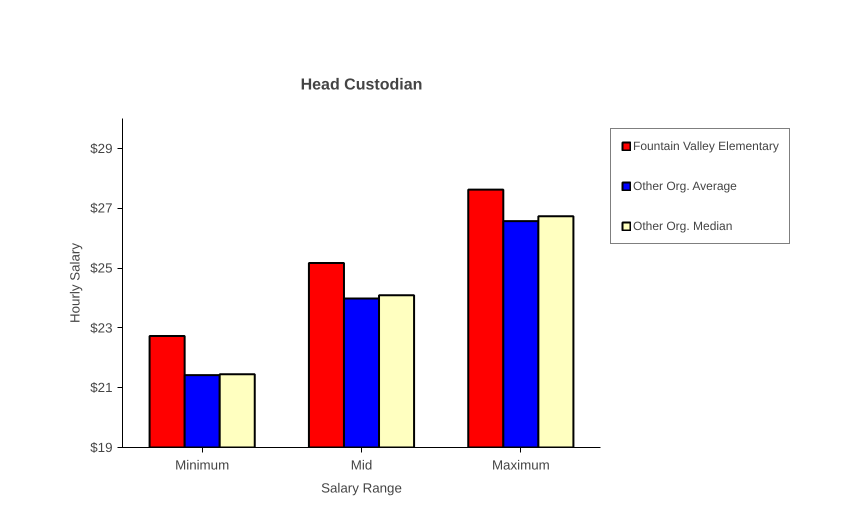 The image size is (868, 521). I want to click on legend-label: Other Org. Median, so click(682, 226).